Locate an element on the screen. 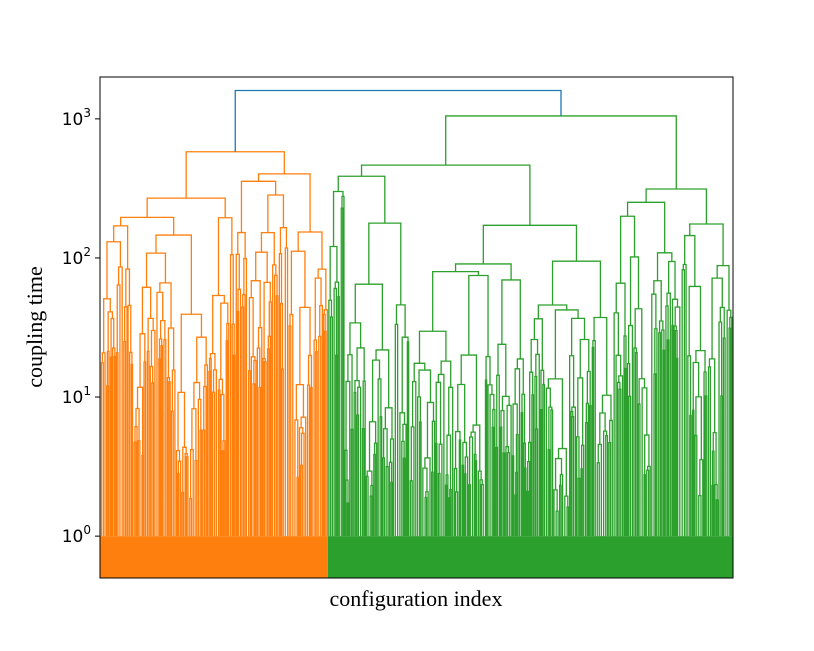 The width and height of the screenshot is (814, 651). y-tick-exponent: 0 is located at coordinates (87, 530).